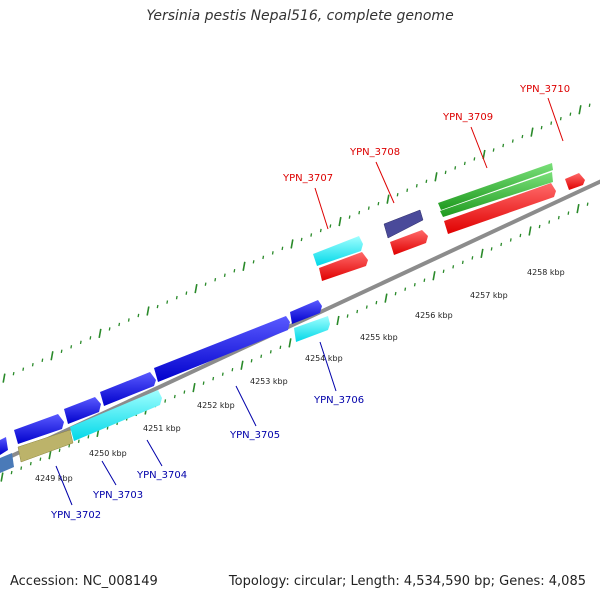 This screenshot has height=600, width=600. What do you see at coordinates (45, 446) in the screenshot?
I see `gene-arrow-olive` at bounding box center [45, 446].